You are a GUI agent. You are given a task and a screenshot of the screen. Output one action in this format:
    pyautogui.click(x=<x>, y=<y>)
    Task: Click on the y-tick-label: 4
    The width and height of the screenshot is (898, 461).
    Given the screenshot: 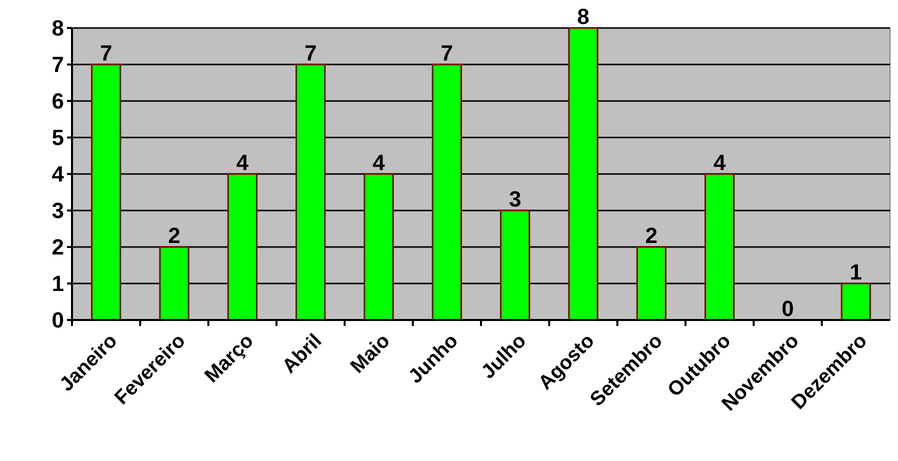 What is the action you would take?
    pyautogui.click(x=58, y=174)
    